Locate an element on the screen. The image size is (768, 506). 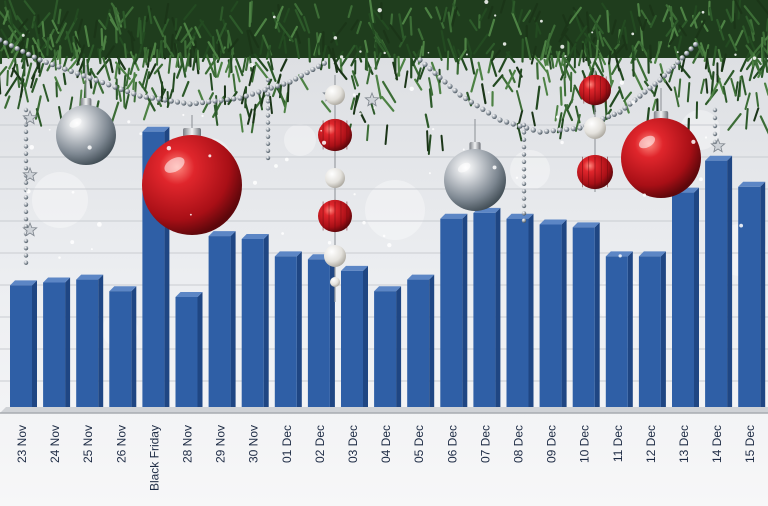
x-tick-label: 28 Nov is located at coordinates (188, 444).